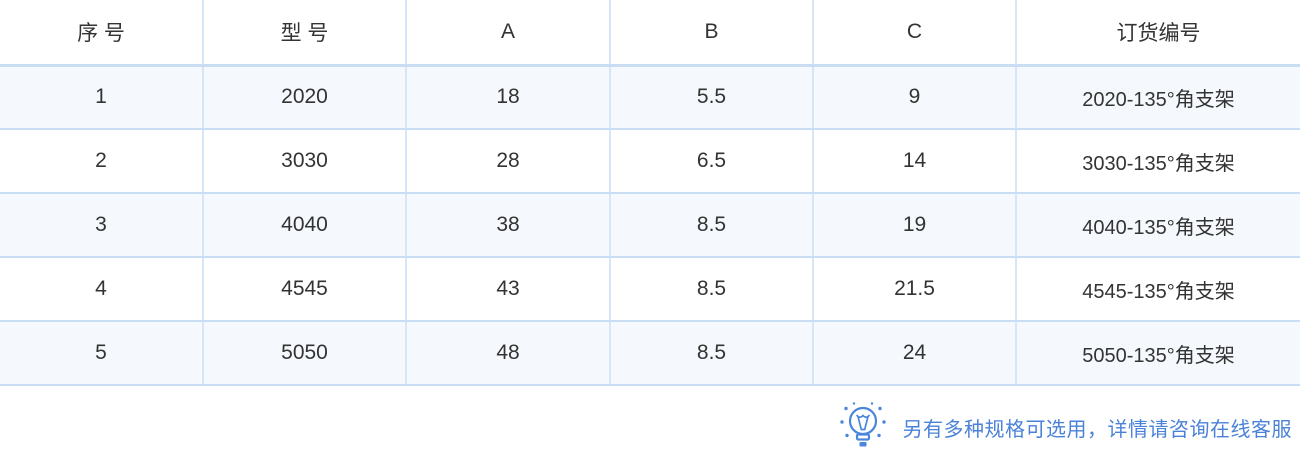 Image resolution: width=1300 pixels, height=471 pixels. Describe the element at coordinates (1158, 225) in the screenshot. I see `cell-order-number: 4040-135°角支架` at that location.